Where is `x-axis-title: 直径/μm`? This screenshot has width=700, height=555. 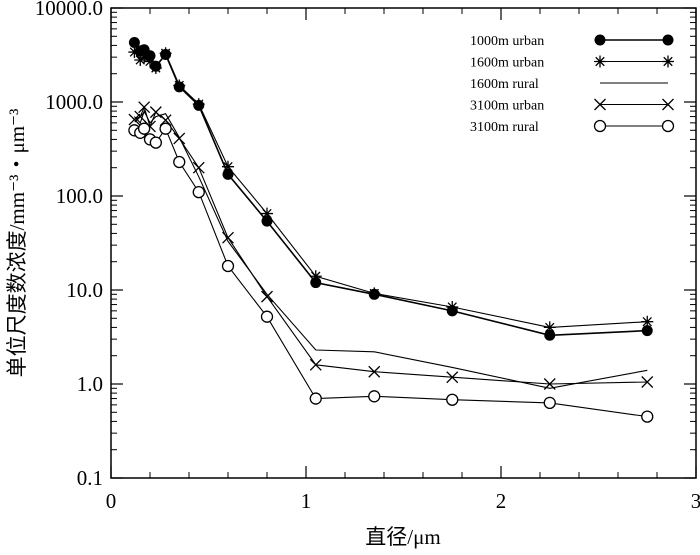
x-axis-title: 直径/μm is located at coordinates (402, 537).